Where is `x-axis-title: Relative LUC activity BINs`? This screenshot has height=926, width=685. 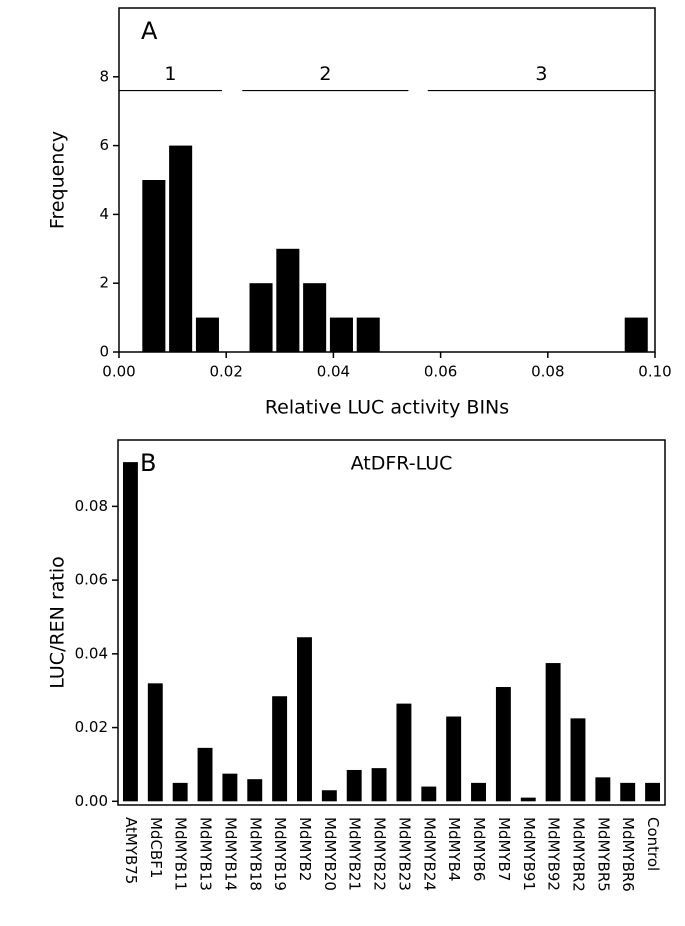 x-axis-title: Relative LUC activity BINs is located at coordinates (387, 408).